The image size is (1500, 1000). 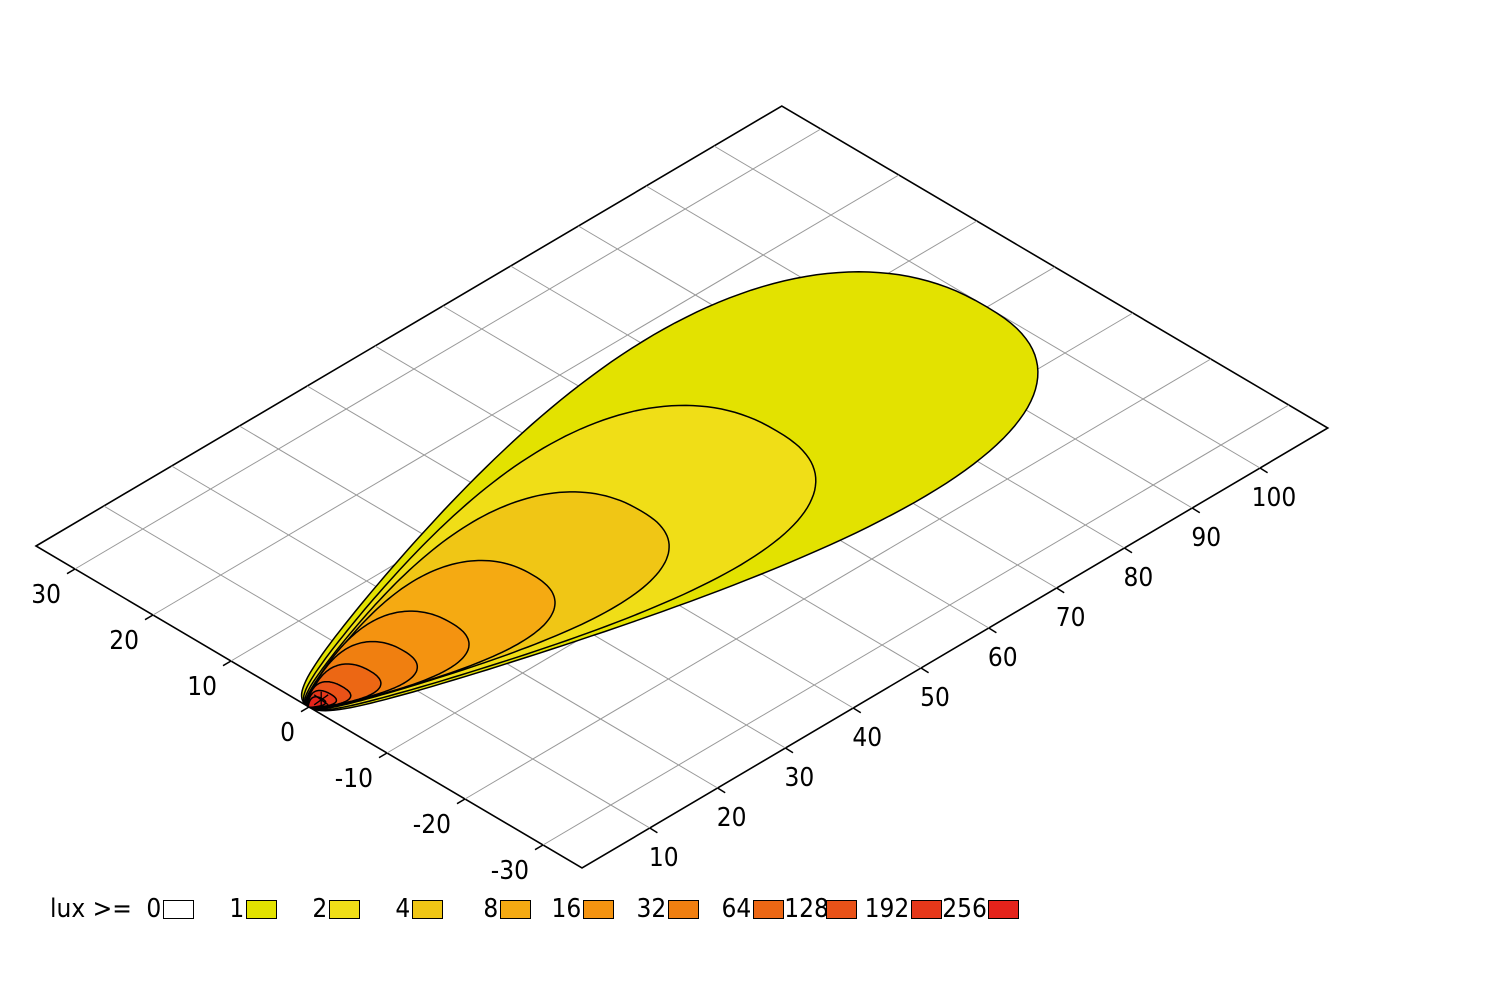 I want to click on legend-label: 16, so click(x=566, y=909).